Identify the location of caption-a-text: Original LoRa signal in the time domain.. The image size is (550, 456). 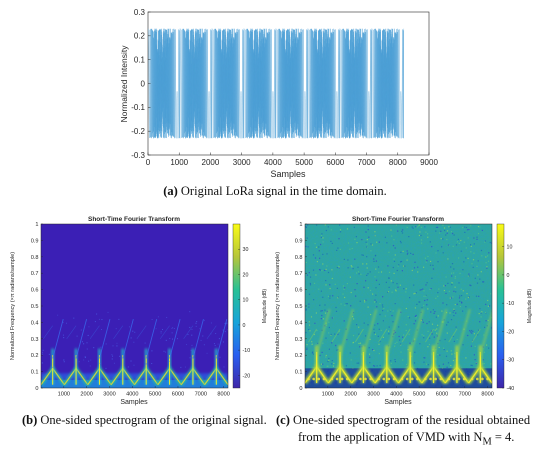
(282, 191).